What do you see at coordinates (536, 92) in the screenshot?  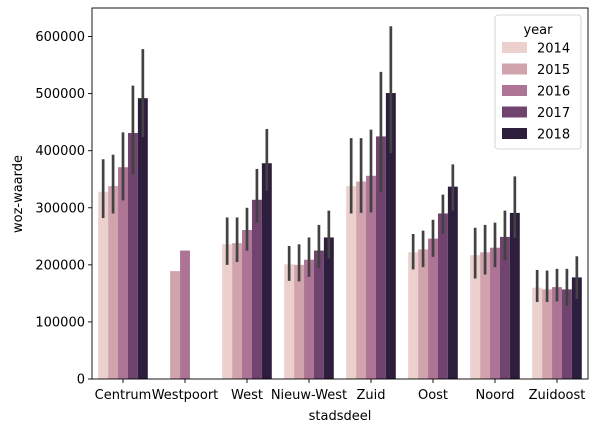 I see `legend-items: 2014 2015 2016 2017 2018` at bounding box center [536, 92].